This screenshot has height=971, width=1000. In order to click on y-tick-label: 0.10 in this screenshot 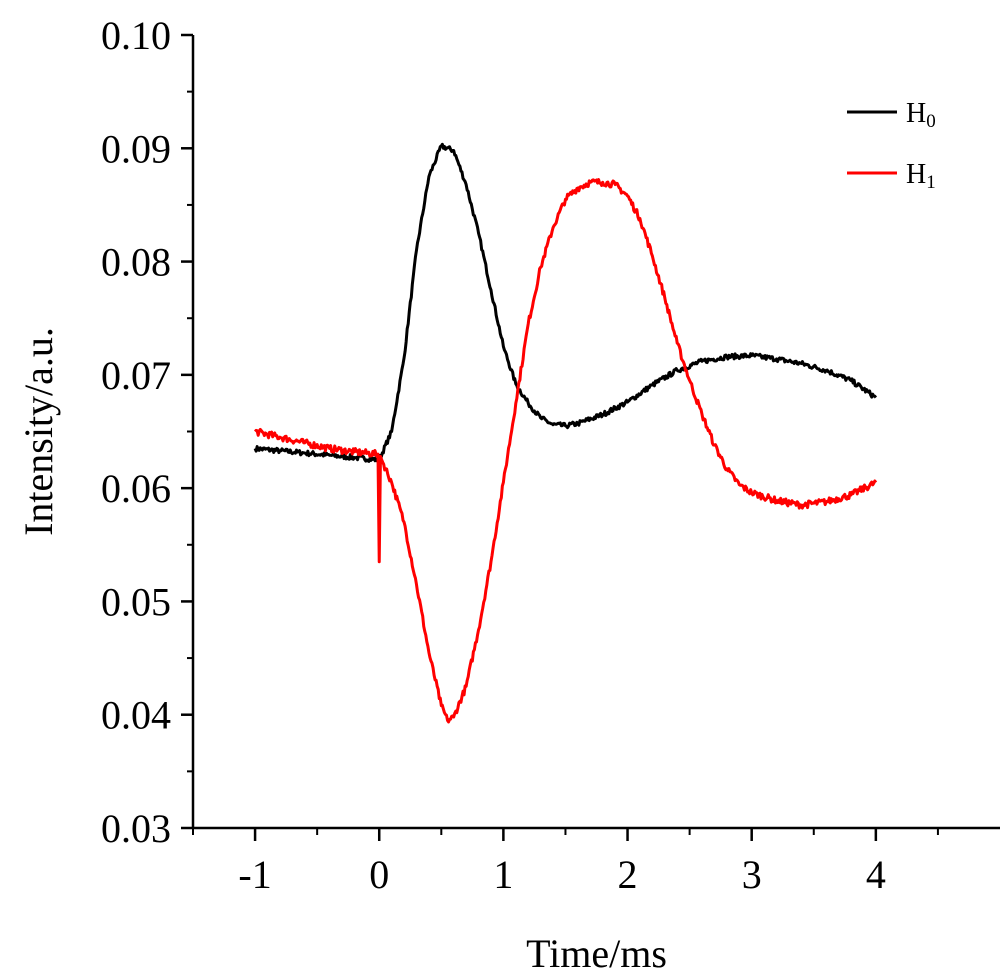, I will do `click(136, 35)`.